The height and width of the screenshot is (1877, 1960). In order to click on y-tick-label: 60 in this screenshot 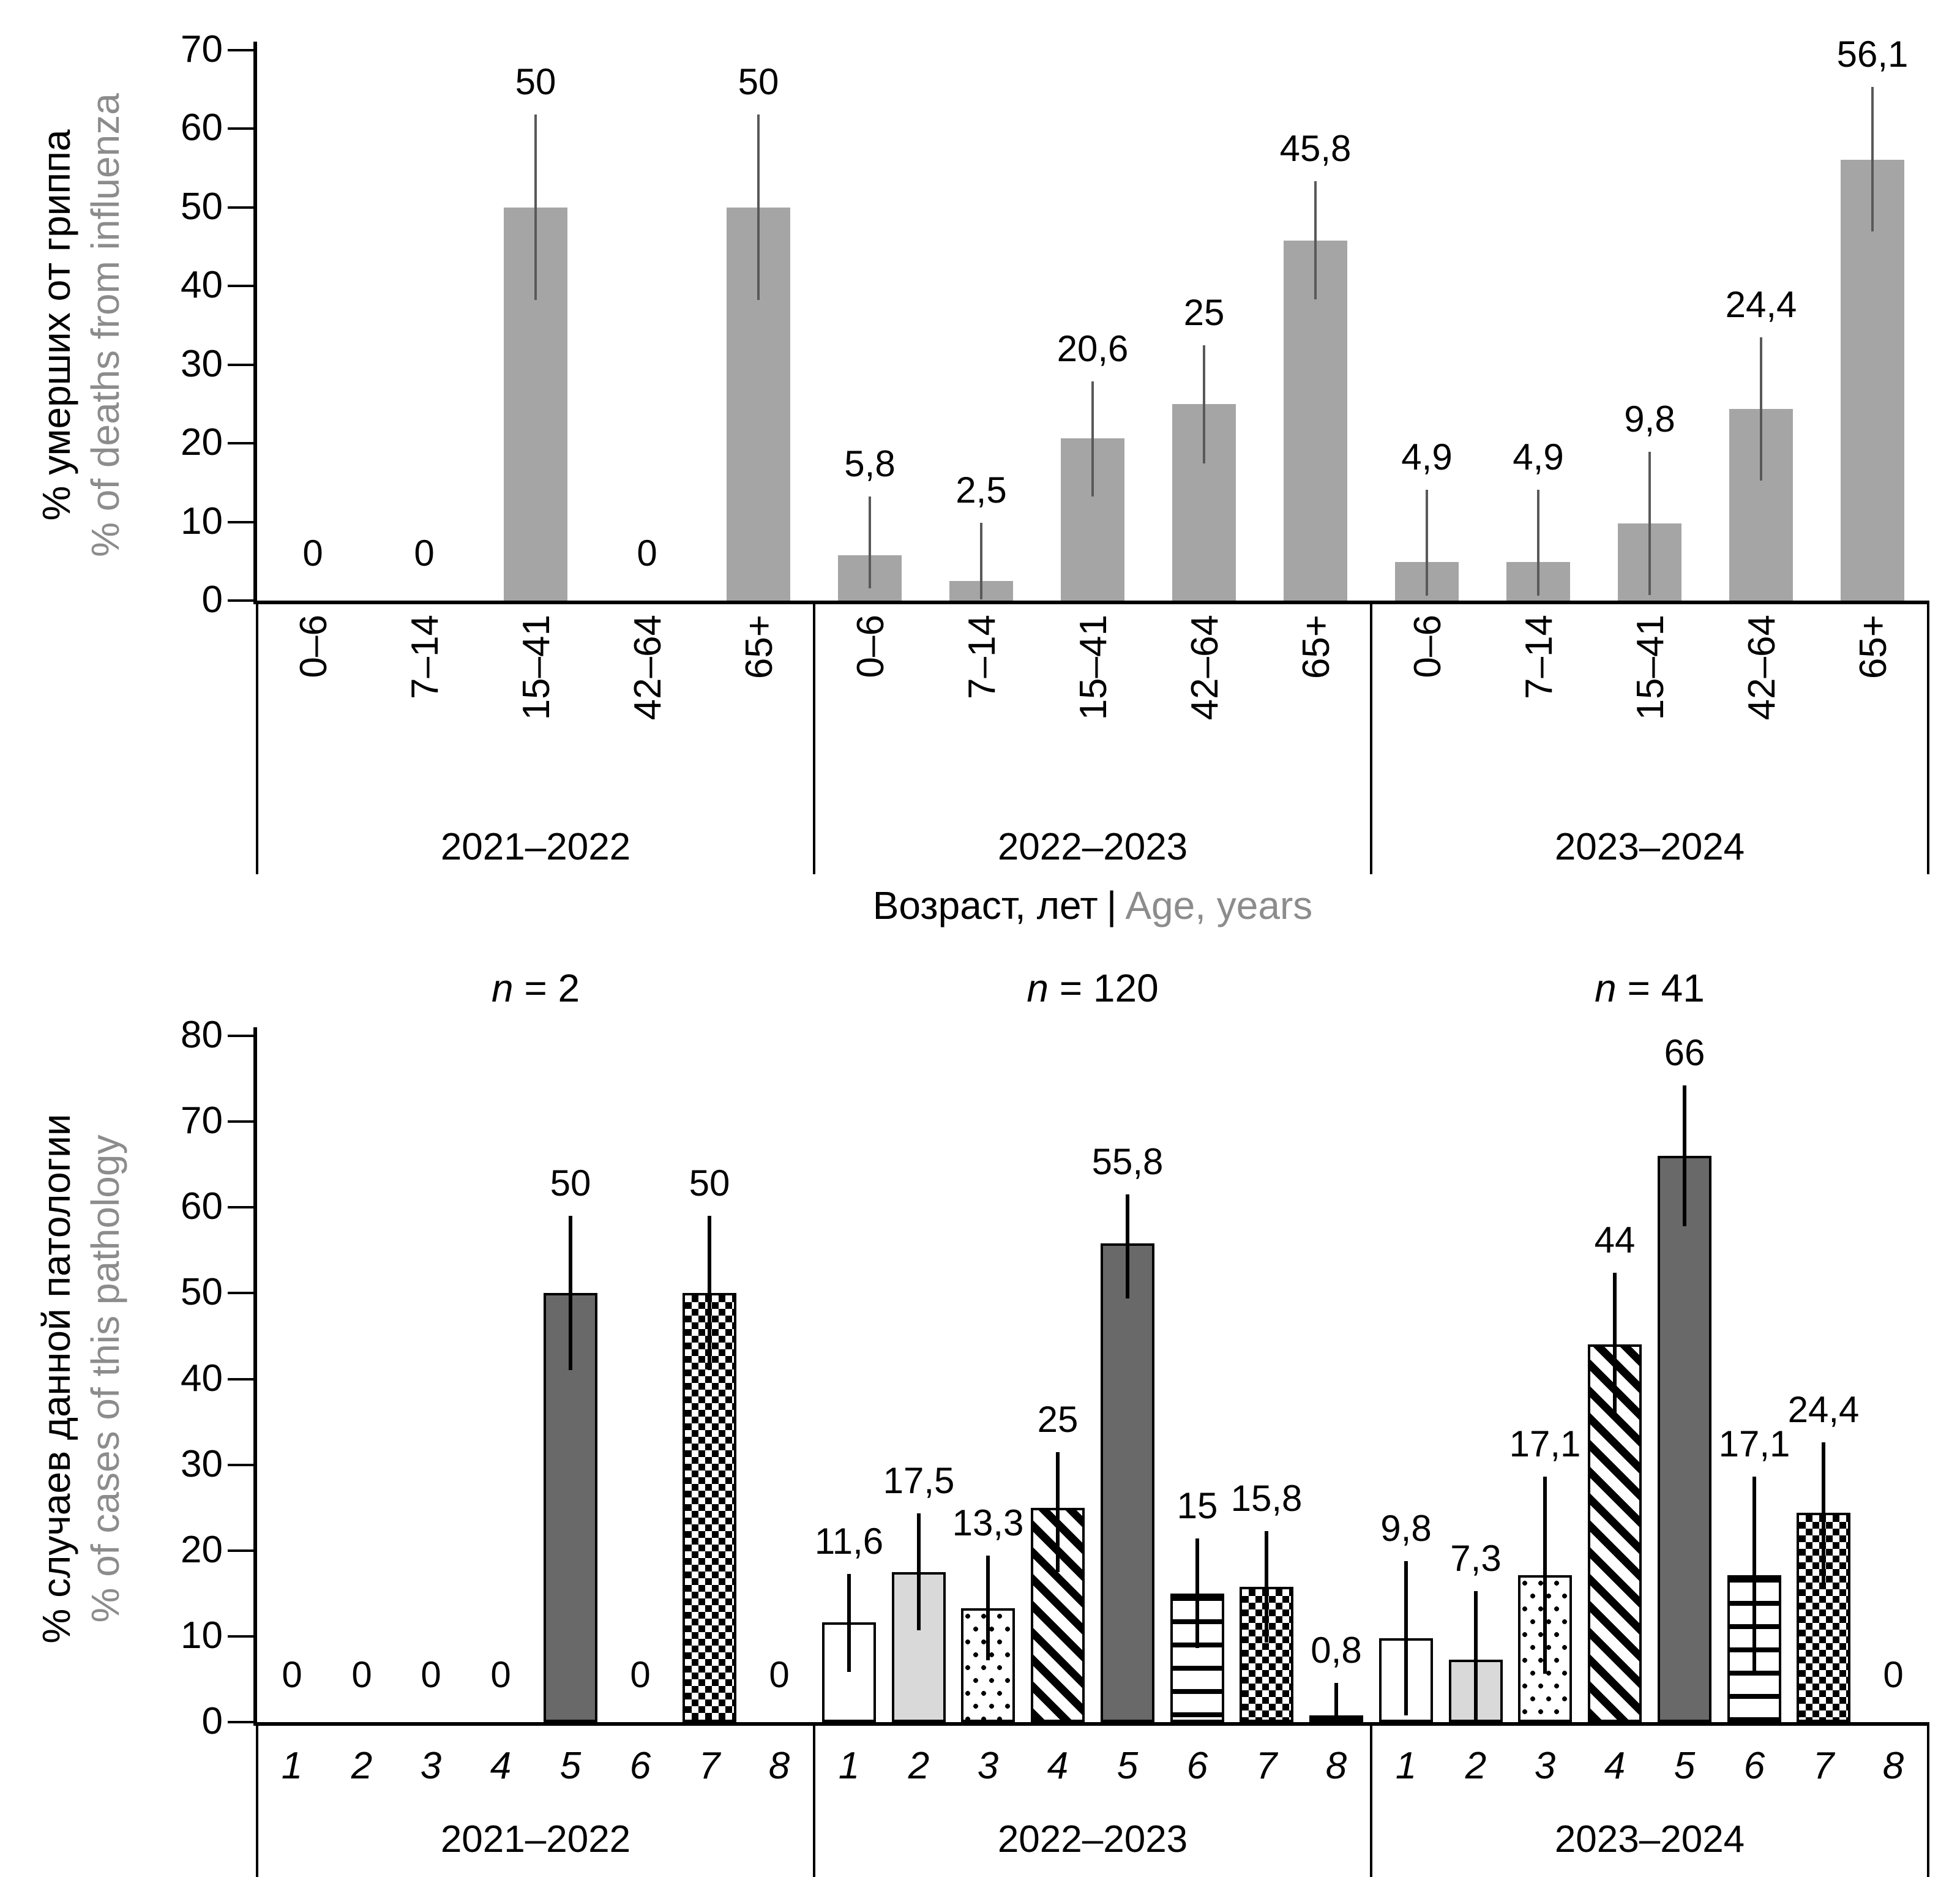, I will do `click(202, 1206)`.